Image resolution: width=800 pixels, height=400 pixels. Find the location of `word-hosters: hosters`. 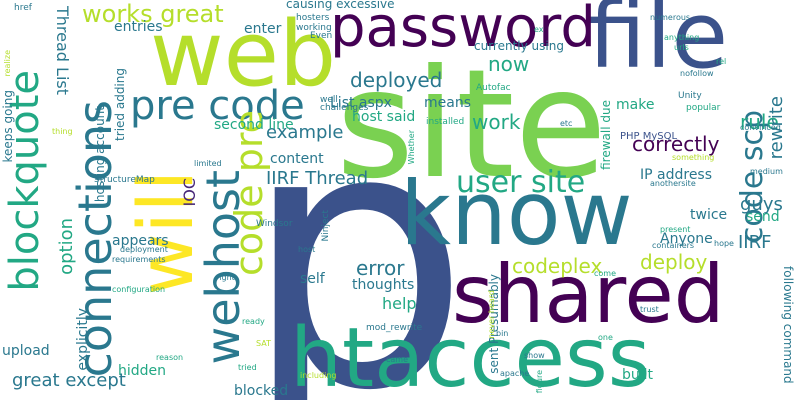

word-hosters: hosters is located at coordinates (313, 18).